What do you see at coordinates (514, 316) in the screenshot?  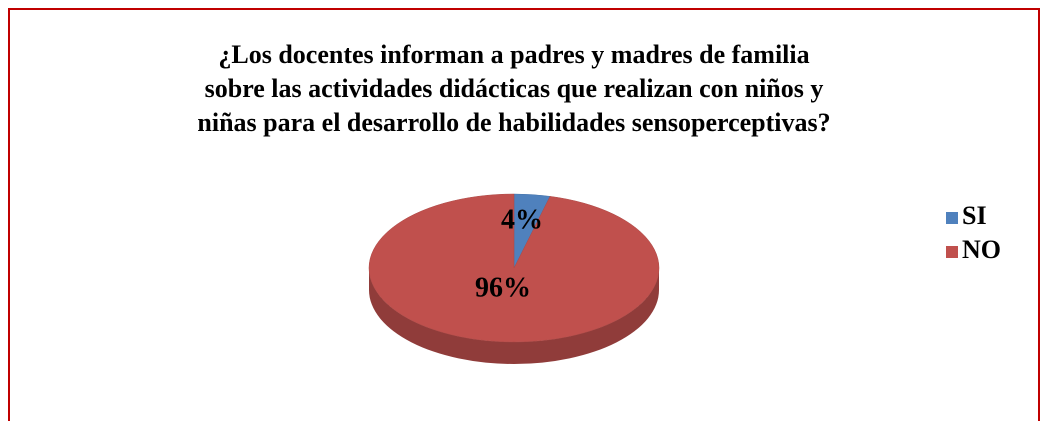 I see `pie-side` at bounding box center [514, 316].